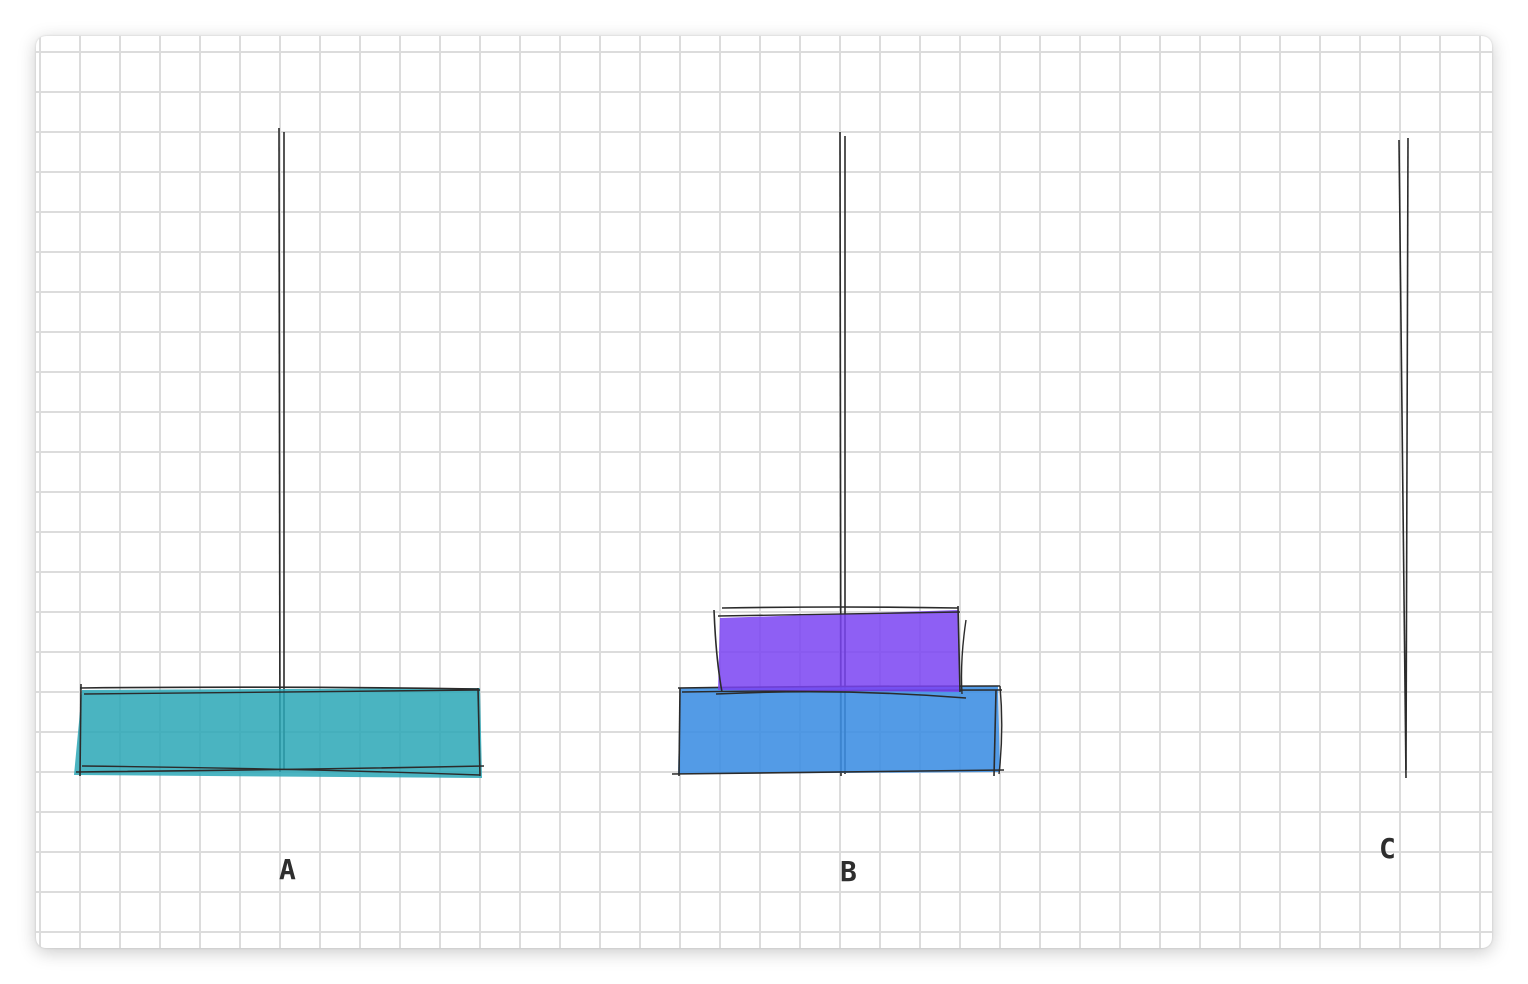 This screenshot has height=984, width=1528. What do you see at coordinates (848, 871) in the screenshot?
I see `peg-label-b: B` at bounding box center [848, 871].